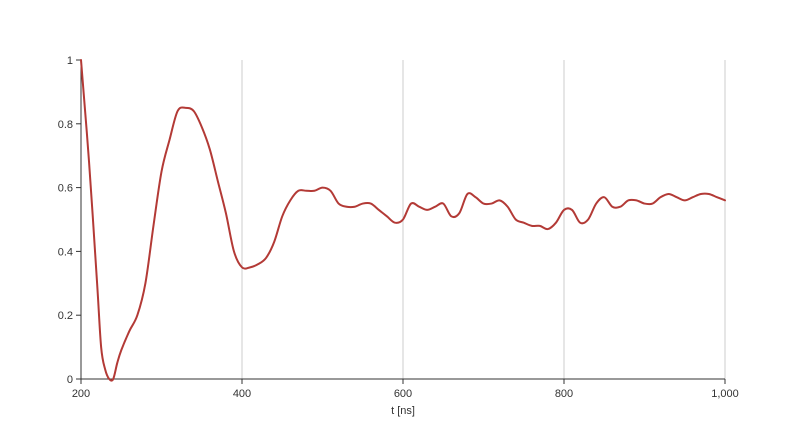 The width and height of the screenshot is (806, 440). Describe the element at coordinates (65, 125) in the screenshot. I see `y-tick-label-4: 0.8` at that location.